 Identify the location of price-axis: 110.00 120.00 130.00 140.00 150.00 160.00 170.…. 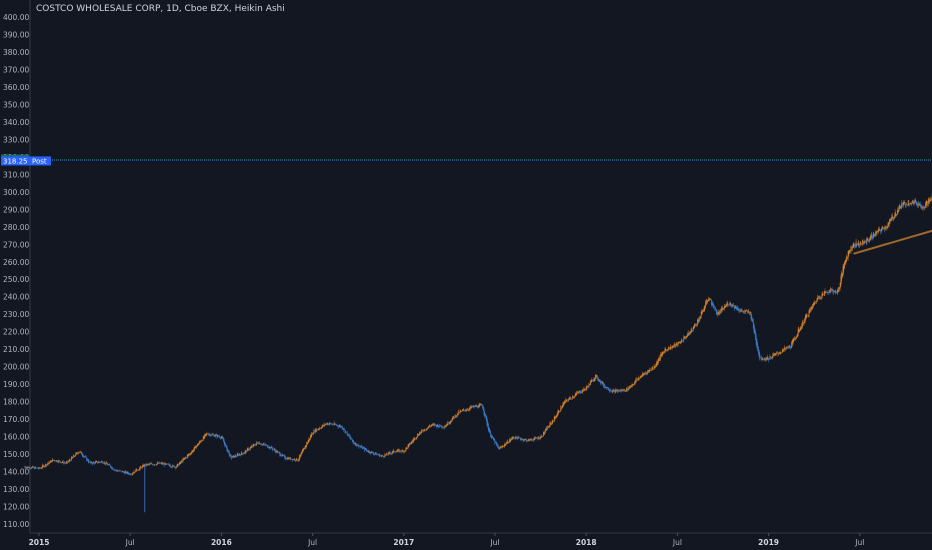
(16, 271).